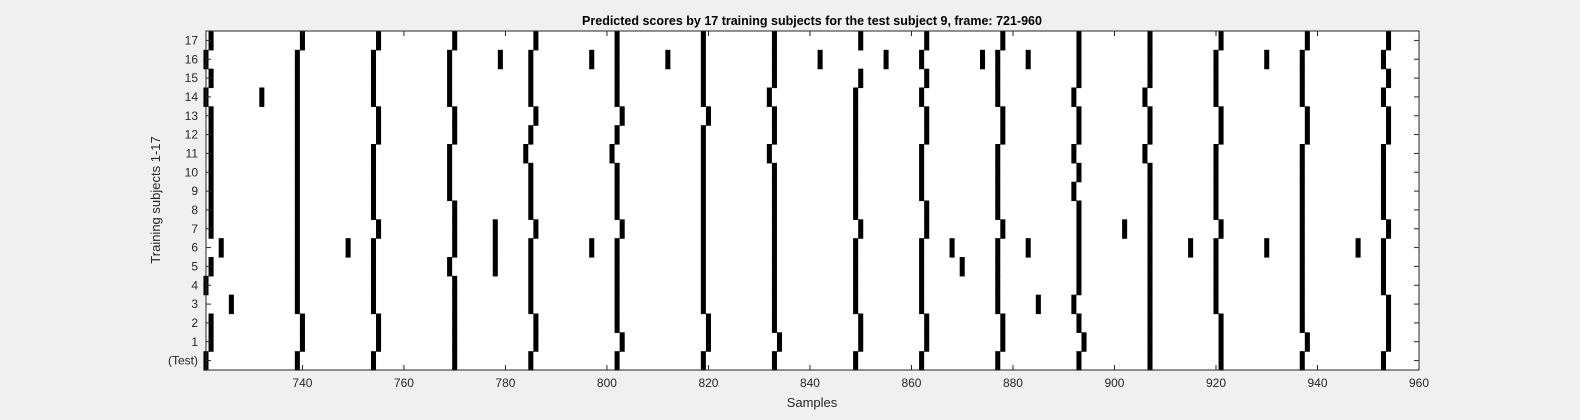 This screenshot has height=420, width=1580. I want to click on x-tick-label: 800, so click(607, 383).